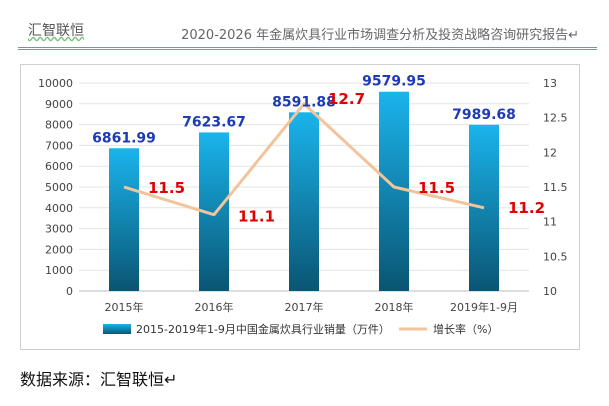 The image size is (609, 406). I want to click on bar-value-label: 7623.67, so click(214, 122).